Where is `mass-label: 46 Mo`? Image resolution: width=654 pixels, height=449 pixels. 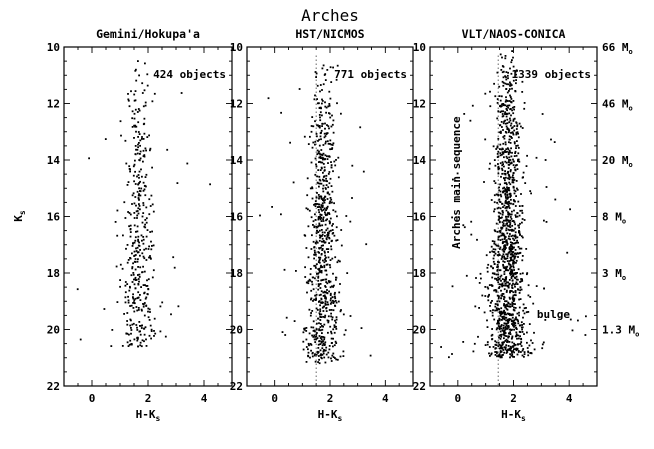
mass-label: 46 Mo is located at coordinates (617, 105).